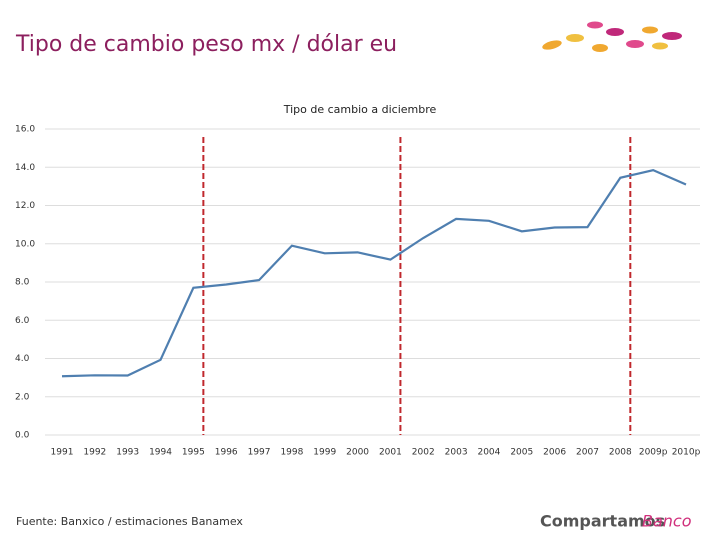  I want to click on x-tick-label: 2009p, so click(653, 453).